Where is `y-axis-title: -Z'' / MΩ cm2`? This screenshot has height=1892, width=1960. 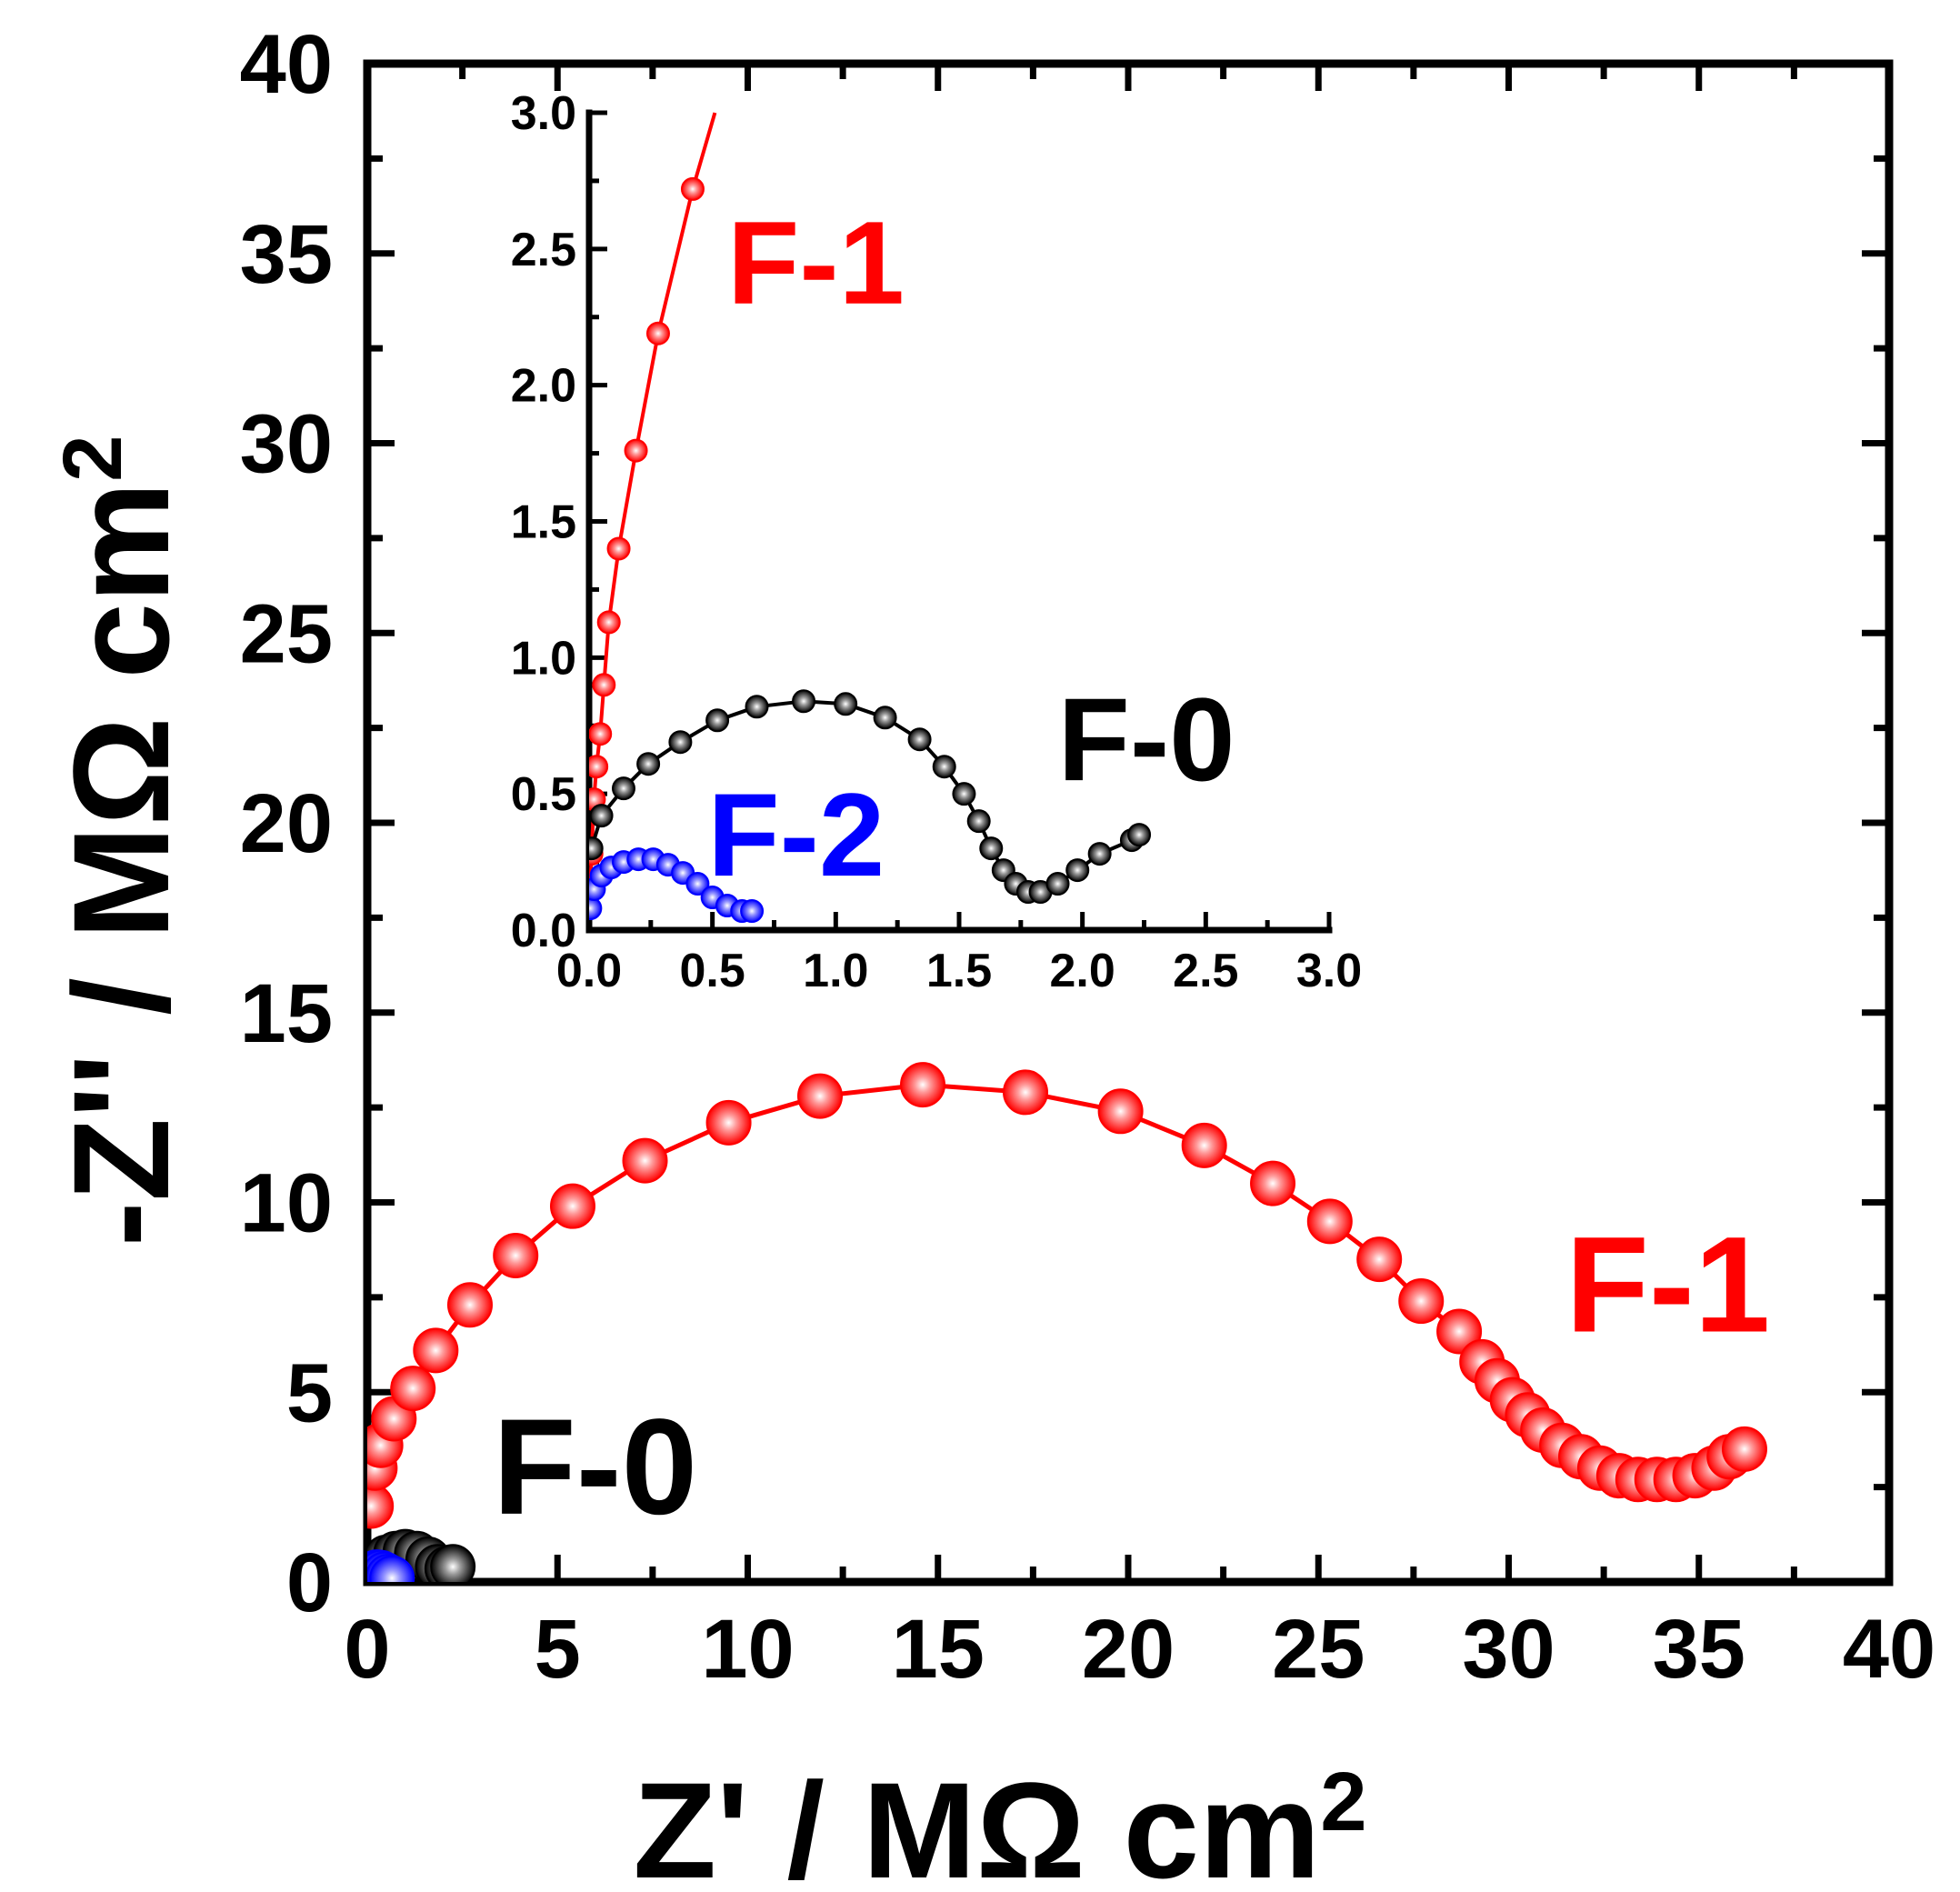 y-axis-title: -Z'' / MΩ cm2 is located at coordinates (121, 841).